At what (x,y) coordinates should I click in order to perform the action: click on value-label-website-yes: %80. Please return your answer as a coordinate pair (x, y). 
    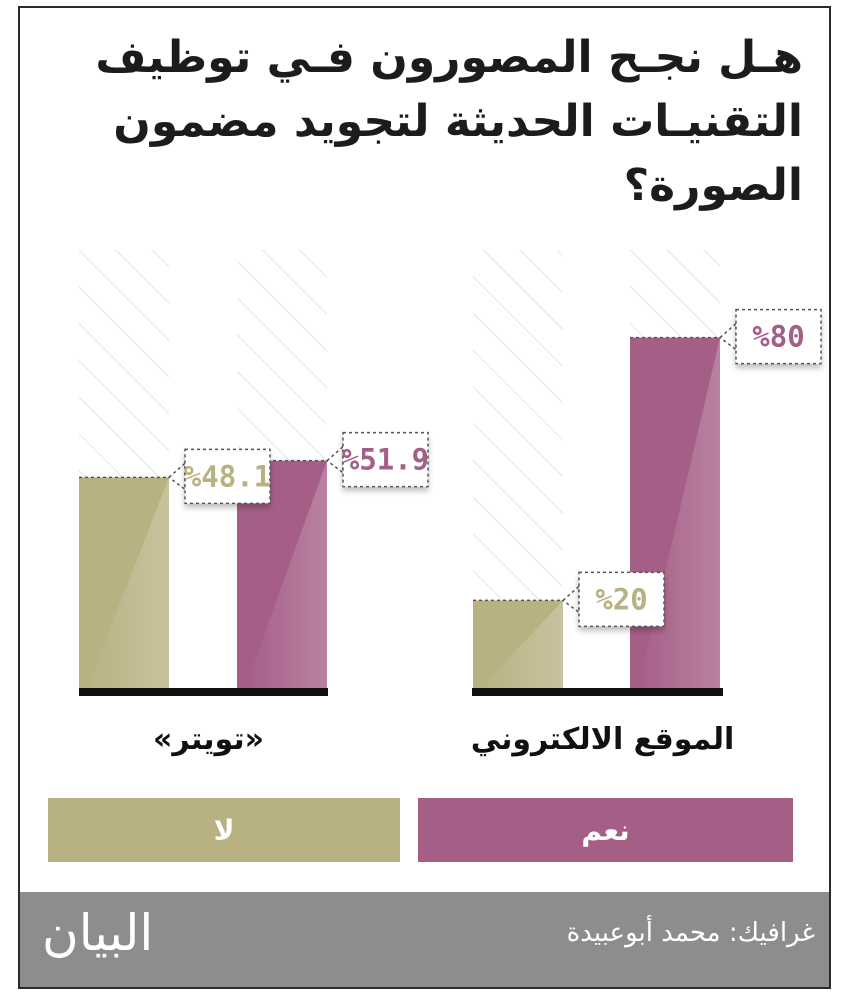
    Looking at the image, I should click on (778, 337).